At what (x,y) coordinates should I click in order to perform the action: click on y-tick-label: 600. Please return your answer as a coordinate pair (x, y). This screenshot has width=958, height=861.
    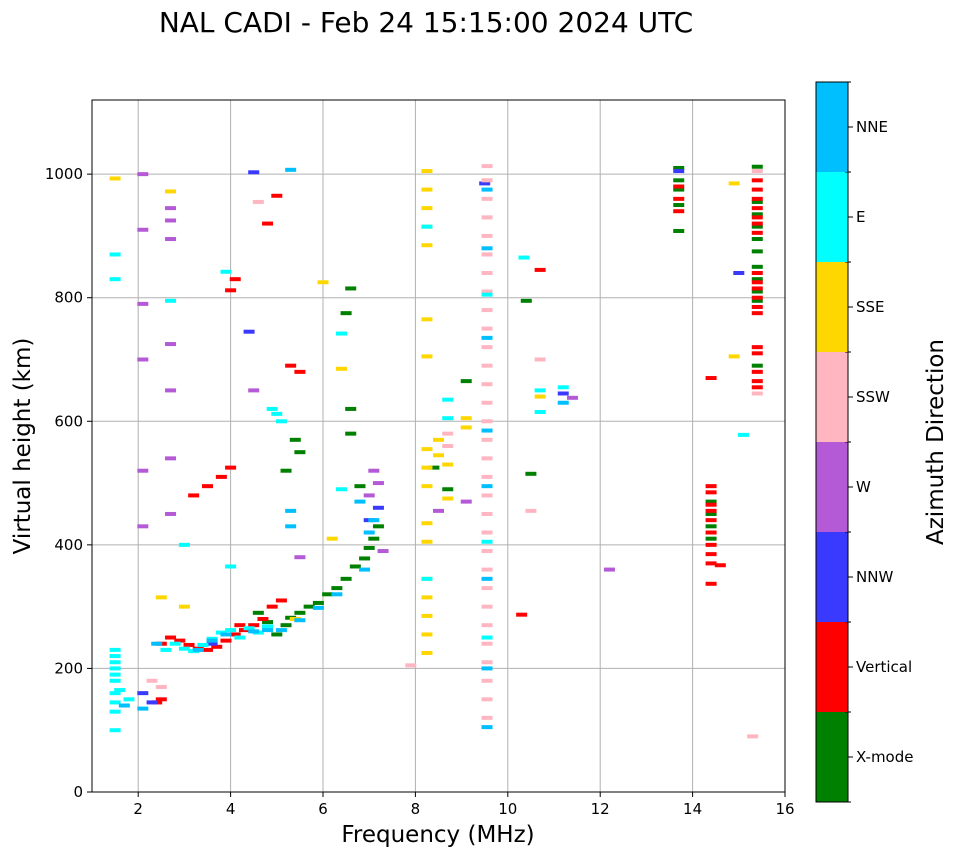
    Looking at the image, I should click on (68, 421).